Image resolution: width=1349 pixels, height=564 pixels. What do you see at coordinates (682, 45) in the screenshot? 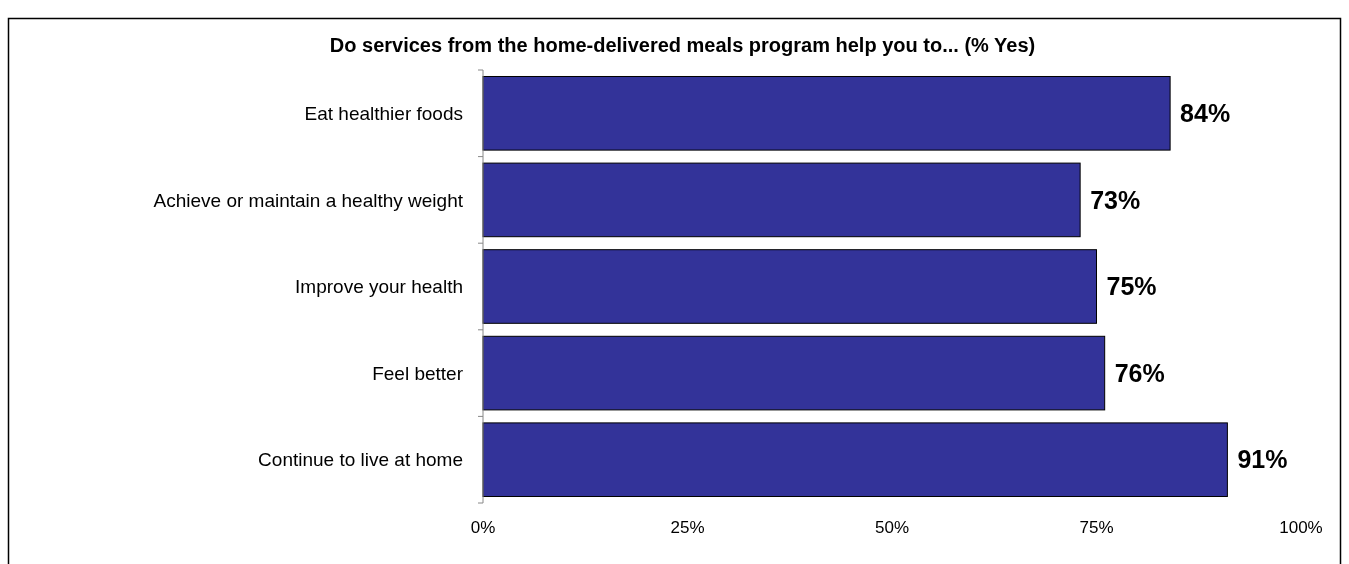
I see `chart-title: Do services from the home-delivered meals program help you to... (% Yes)` at bounding box center [682, 45].